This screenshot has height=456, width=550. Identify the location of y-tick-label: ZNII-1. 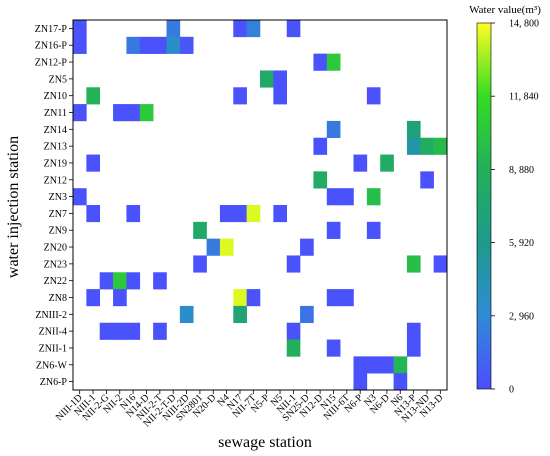
(53, 348).